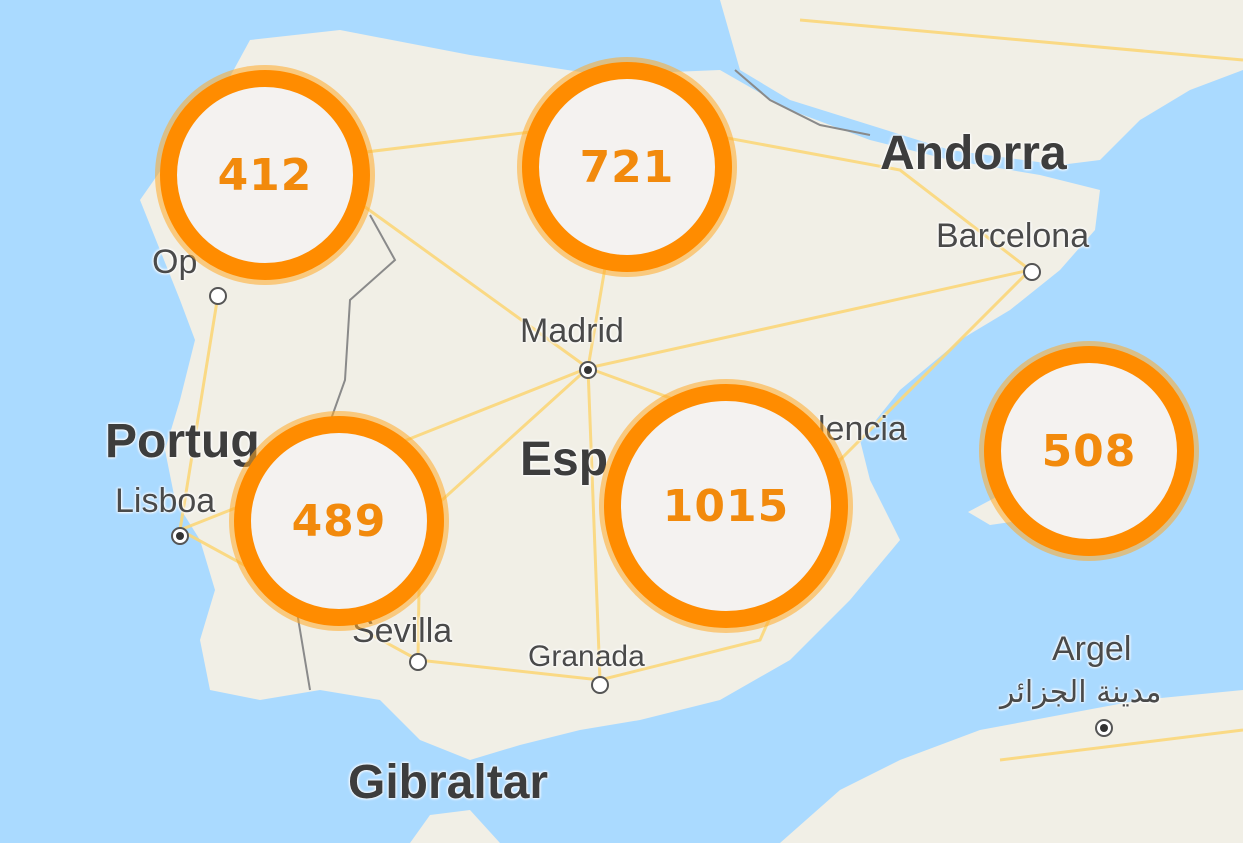  What do you see at coordinates (165, 501) in the screenshot?
I see `label-lisboa: Lisboa` at bounding box center [165, 501].